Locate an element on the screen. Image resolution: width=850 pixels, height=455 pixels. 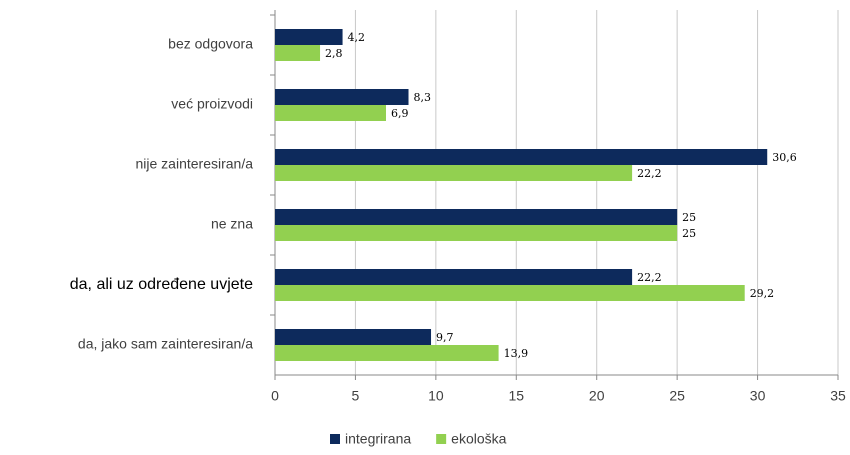
x-tick-label: 25 is located at coordinates (677, 396).